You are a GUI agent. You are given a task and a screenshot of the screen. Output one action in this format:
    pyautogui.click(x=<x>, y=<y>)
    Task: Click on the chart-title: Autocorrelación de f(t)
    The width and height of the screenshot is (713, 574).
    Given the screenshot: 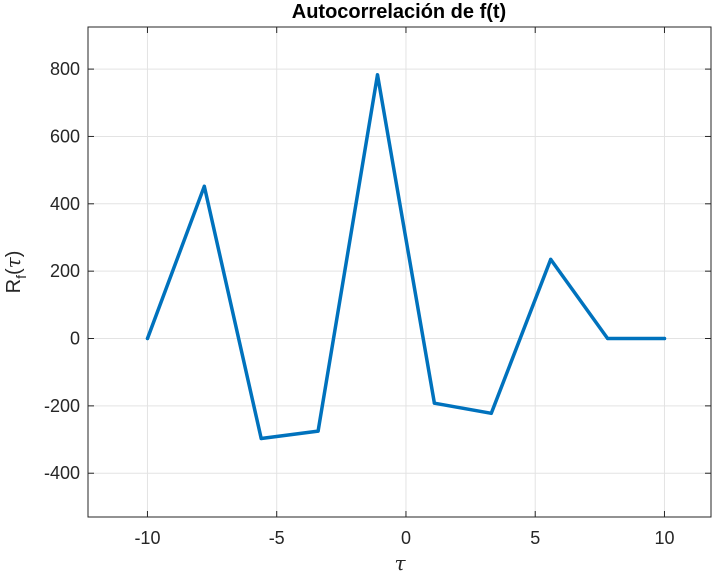 What is the action you would take?
    pyautogui.click(x=399, y=12)
    